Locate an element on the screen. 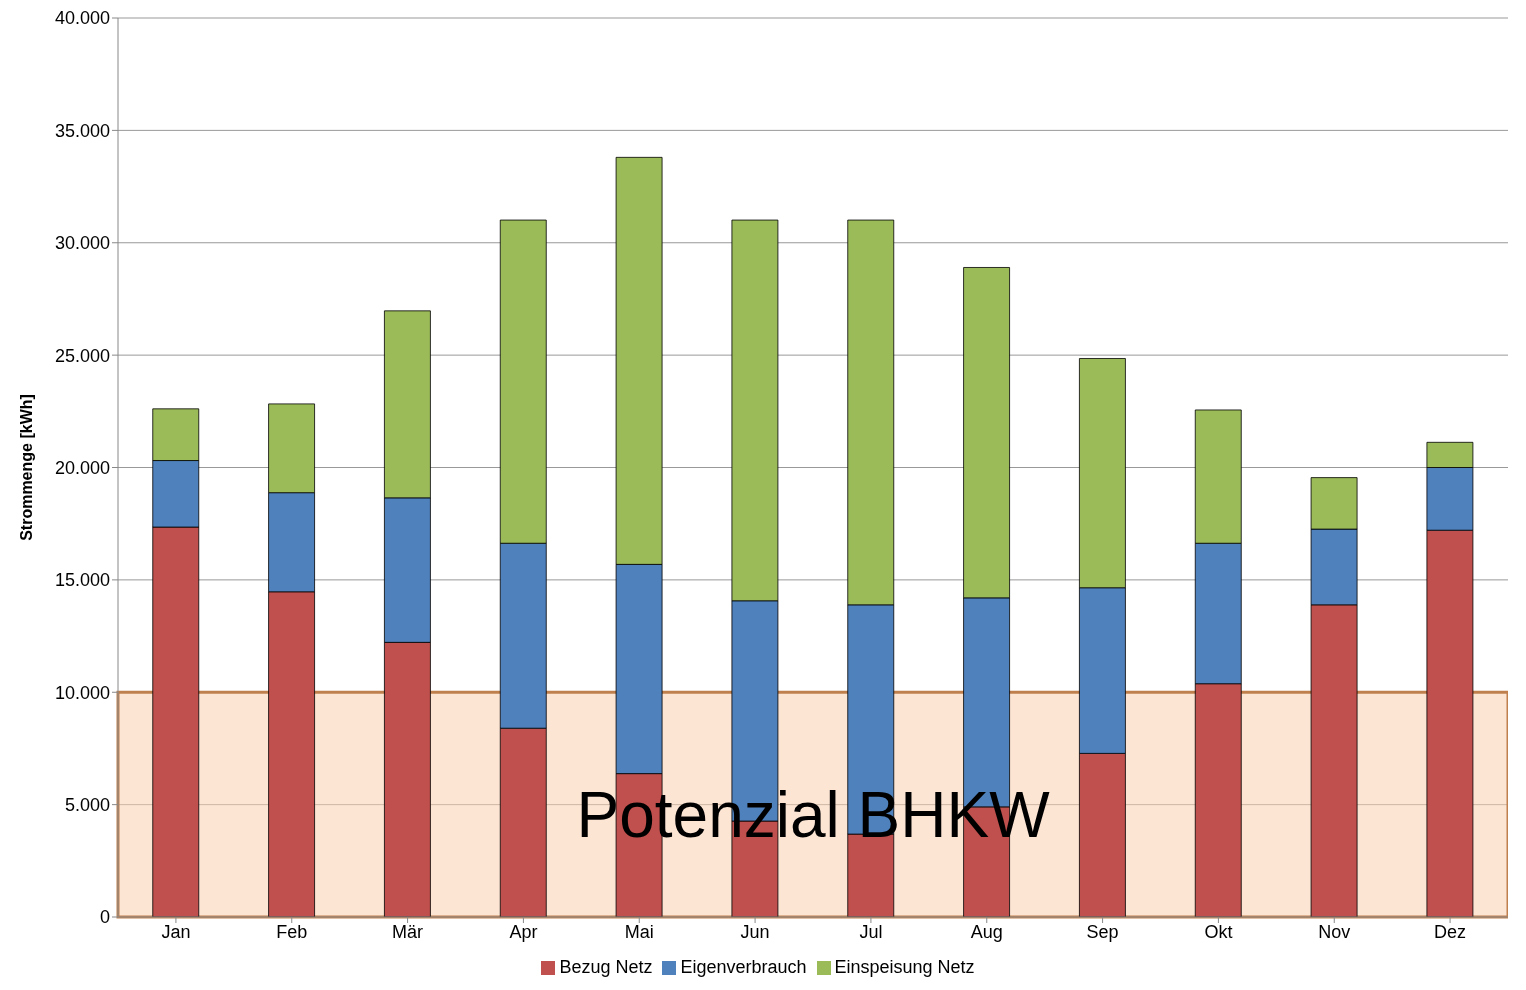 Image resolution: width=1526 pixels, height=990 pixels. y-tick-label: 25.000 is located at coordinates (82, 355).